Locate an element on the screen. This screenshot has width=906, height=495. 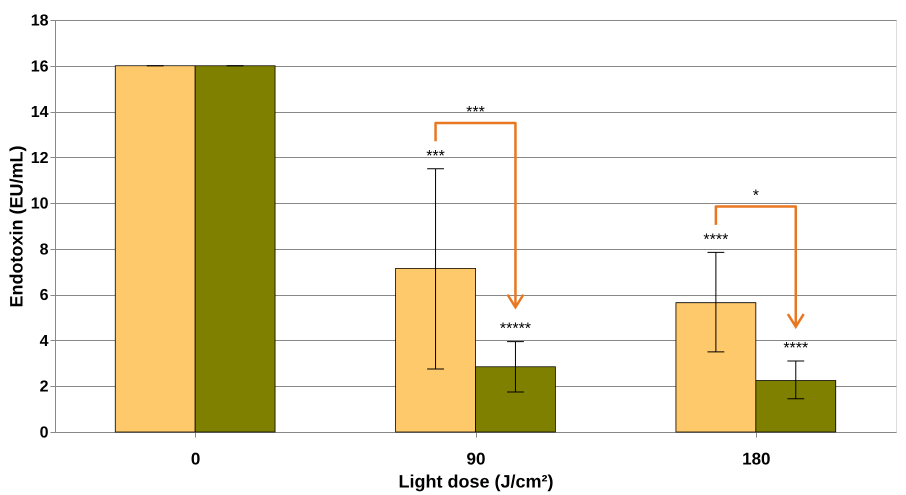
annotation: ***** is located at coordinates (516, 329).